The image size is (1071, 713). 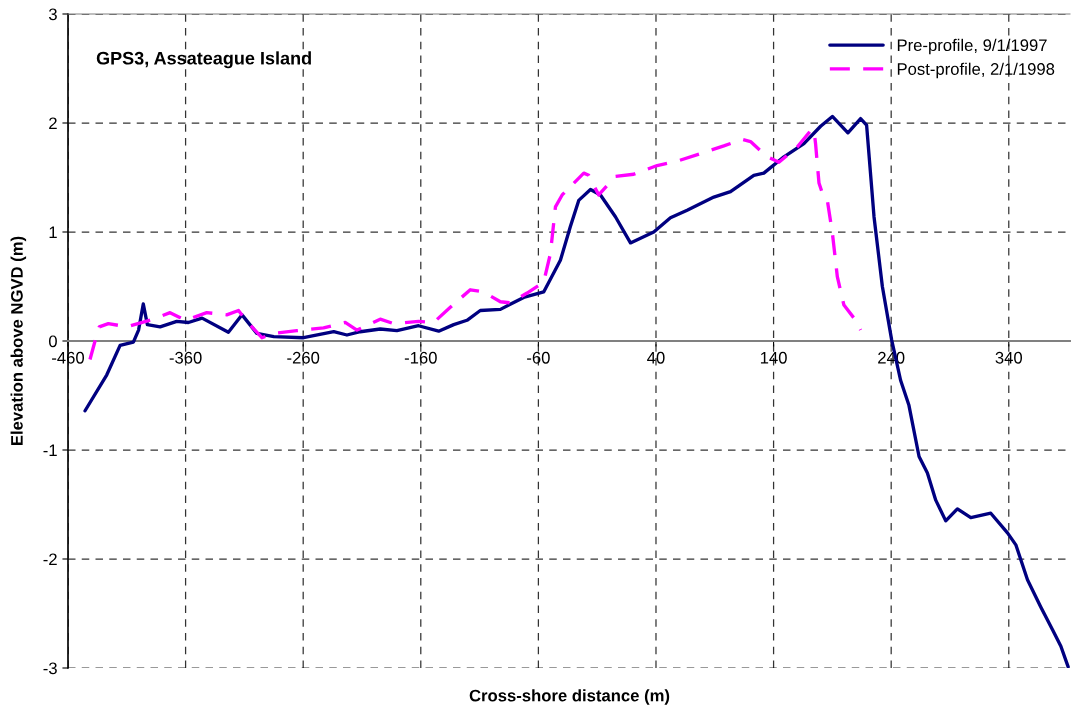 What do you see at coordinates (50, 668) in the screenshot?
I see `y-tick-label: -3` at bounding box center [50, 668].